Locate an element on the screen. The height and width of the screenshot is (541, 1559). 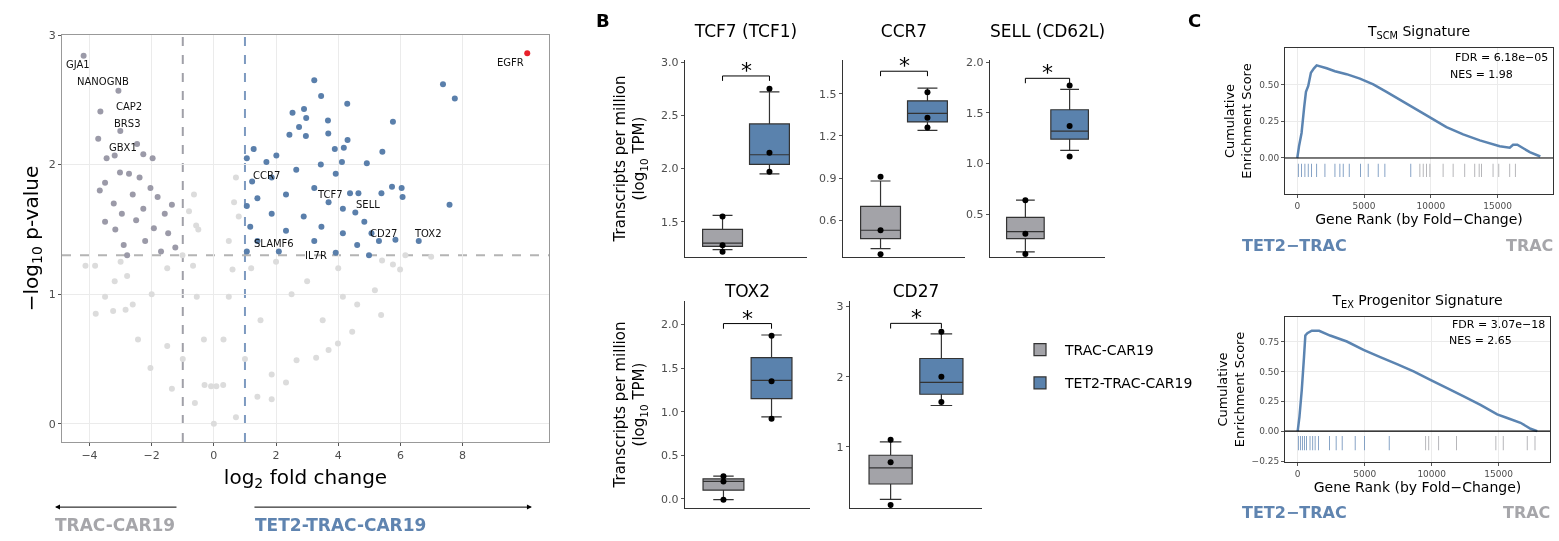
annotation: SELL is located at coordinates (368, 204).